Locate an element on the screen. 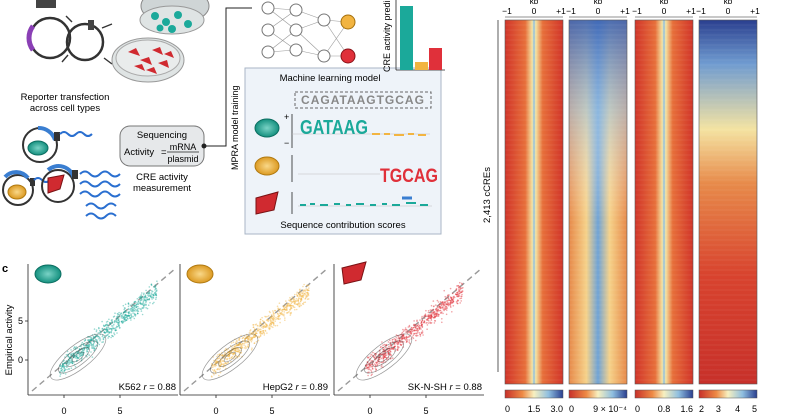 The width and height of the screenshot is (800, 419). y-tick: 0 is located at coordinates (20, 360).